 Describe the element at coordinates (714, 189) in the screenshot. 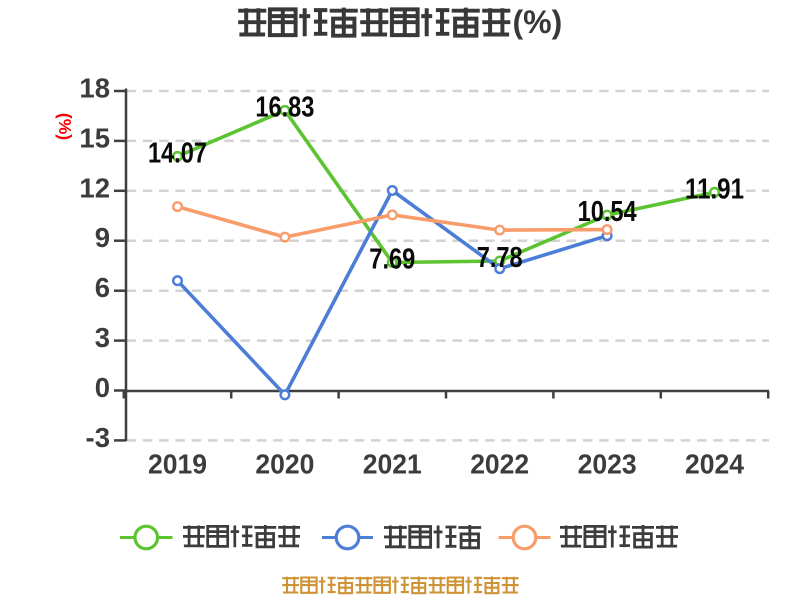

I see `svg-text: 11.91` at that location.